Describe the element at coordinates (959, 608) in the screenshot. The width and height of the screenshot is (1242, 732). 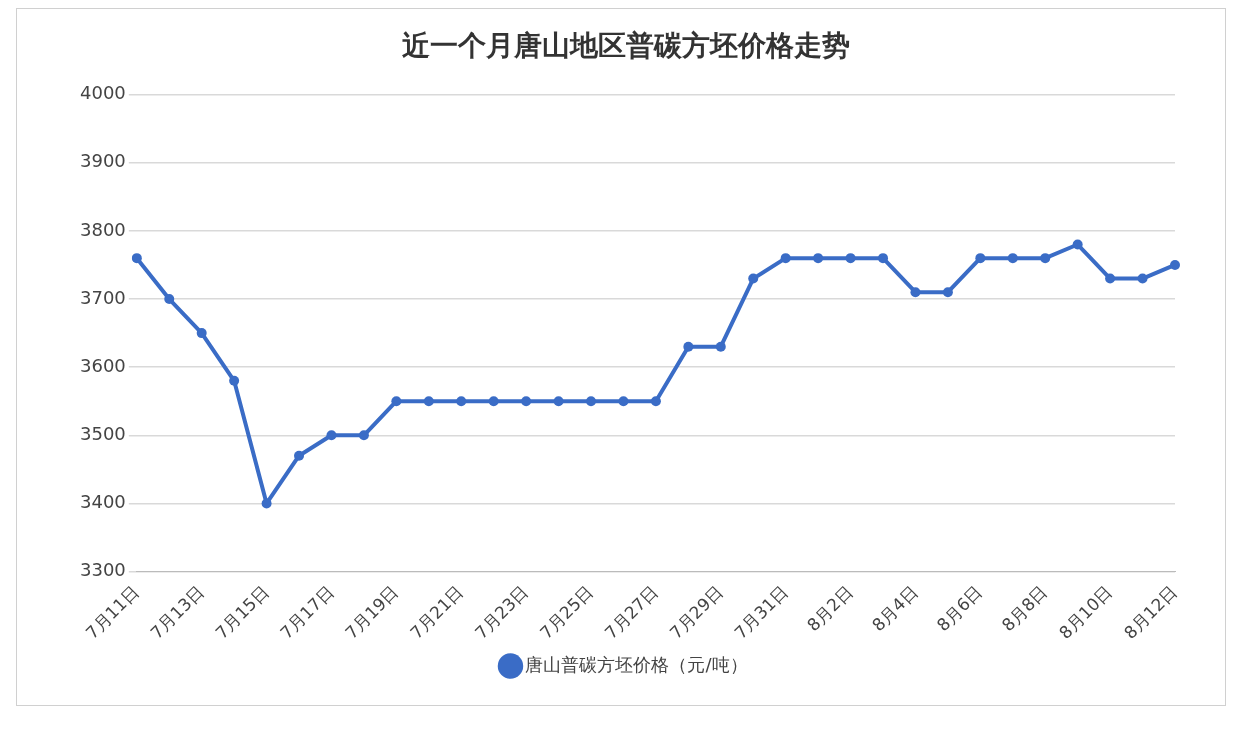
I see `x-tick-label: 8月6日` at that location.